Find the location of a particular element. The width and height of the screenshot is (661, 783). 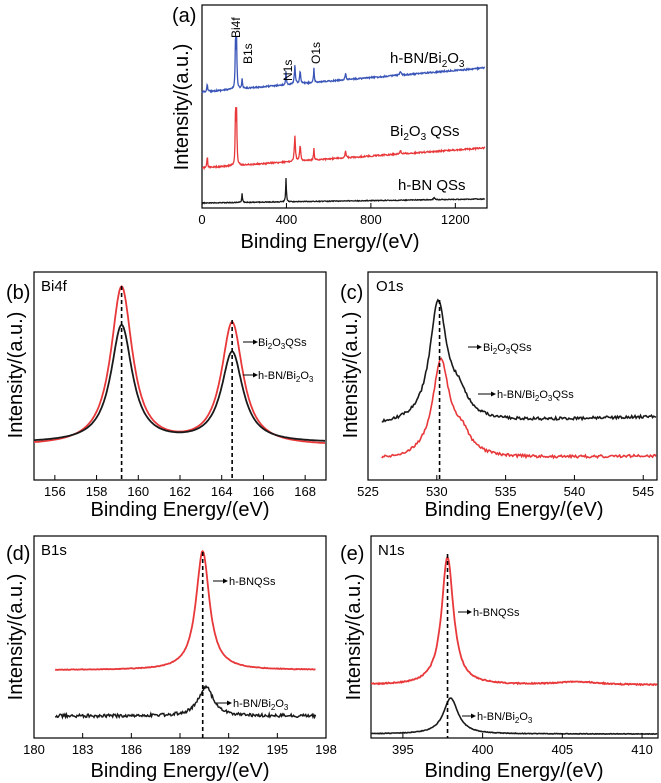

panel-d-xlabel: Binding Energy/(eV) is located at coordinates (180, 771).